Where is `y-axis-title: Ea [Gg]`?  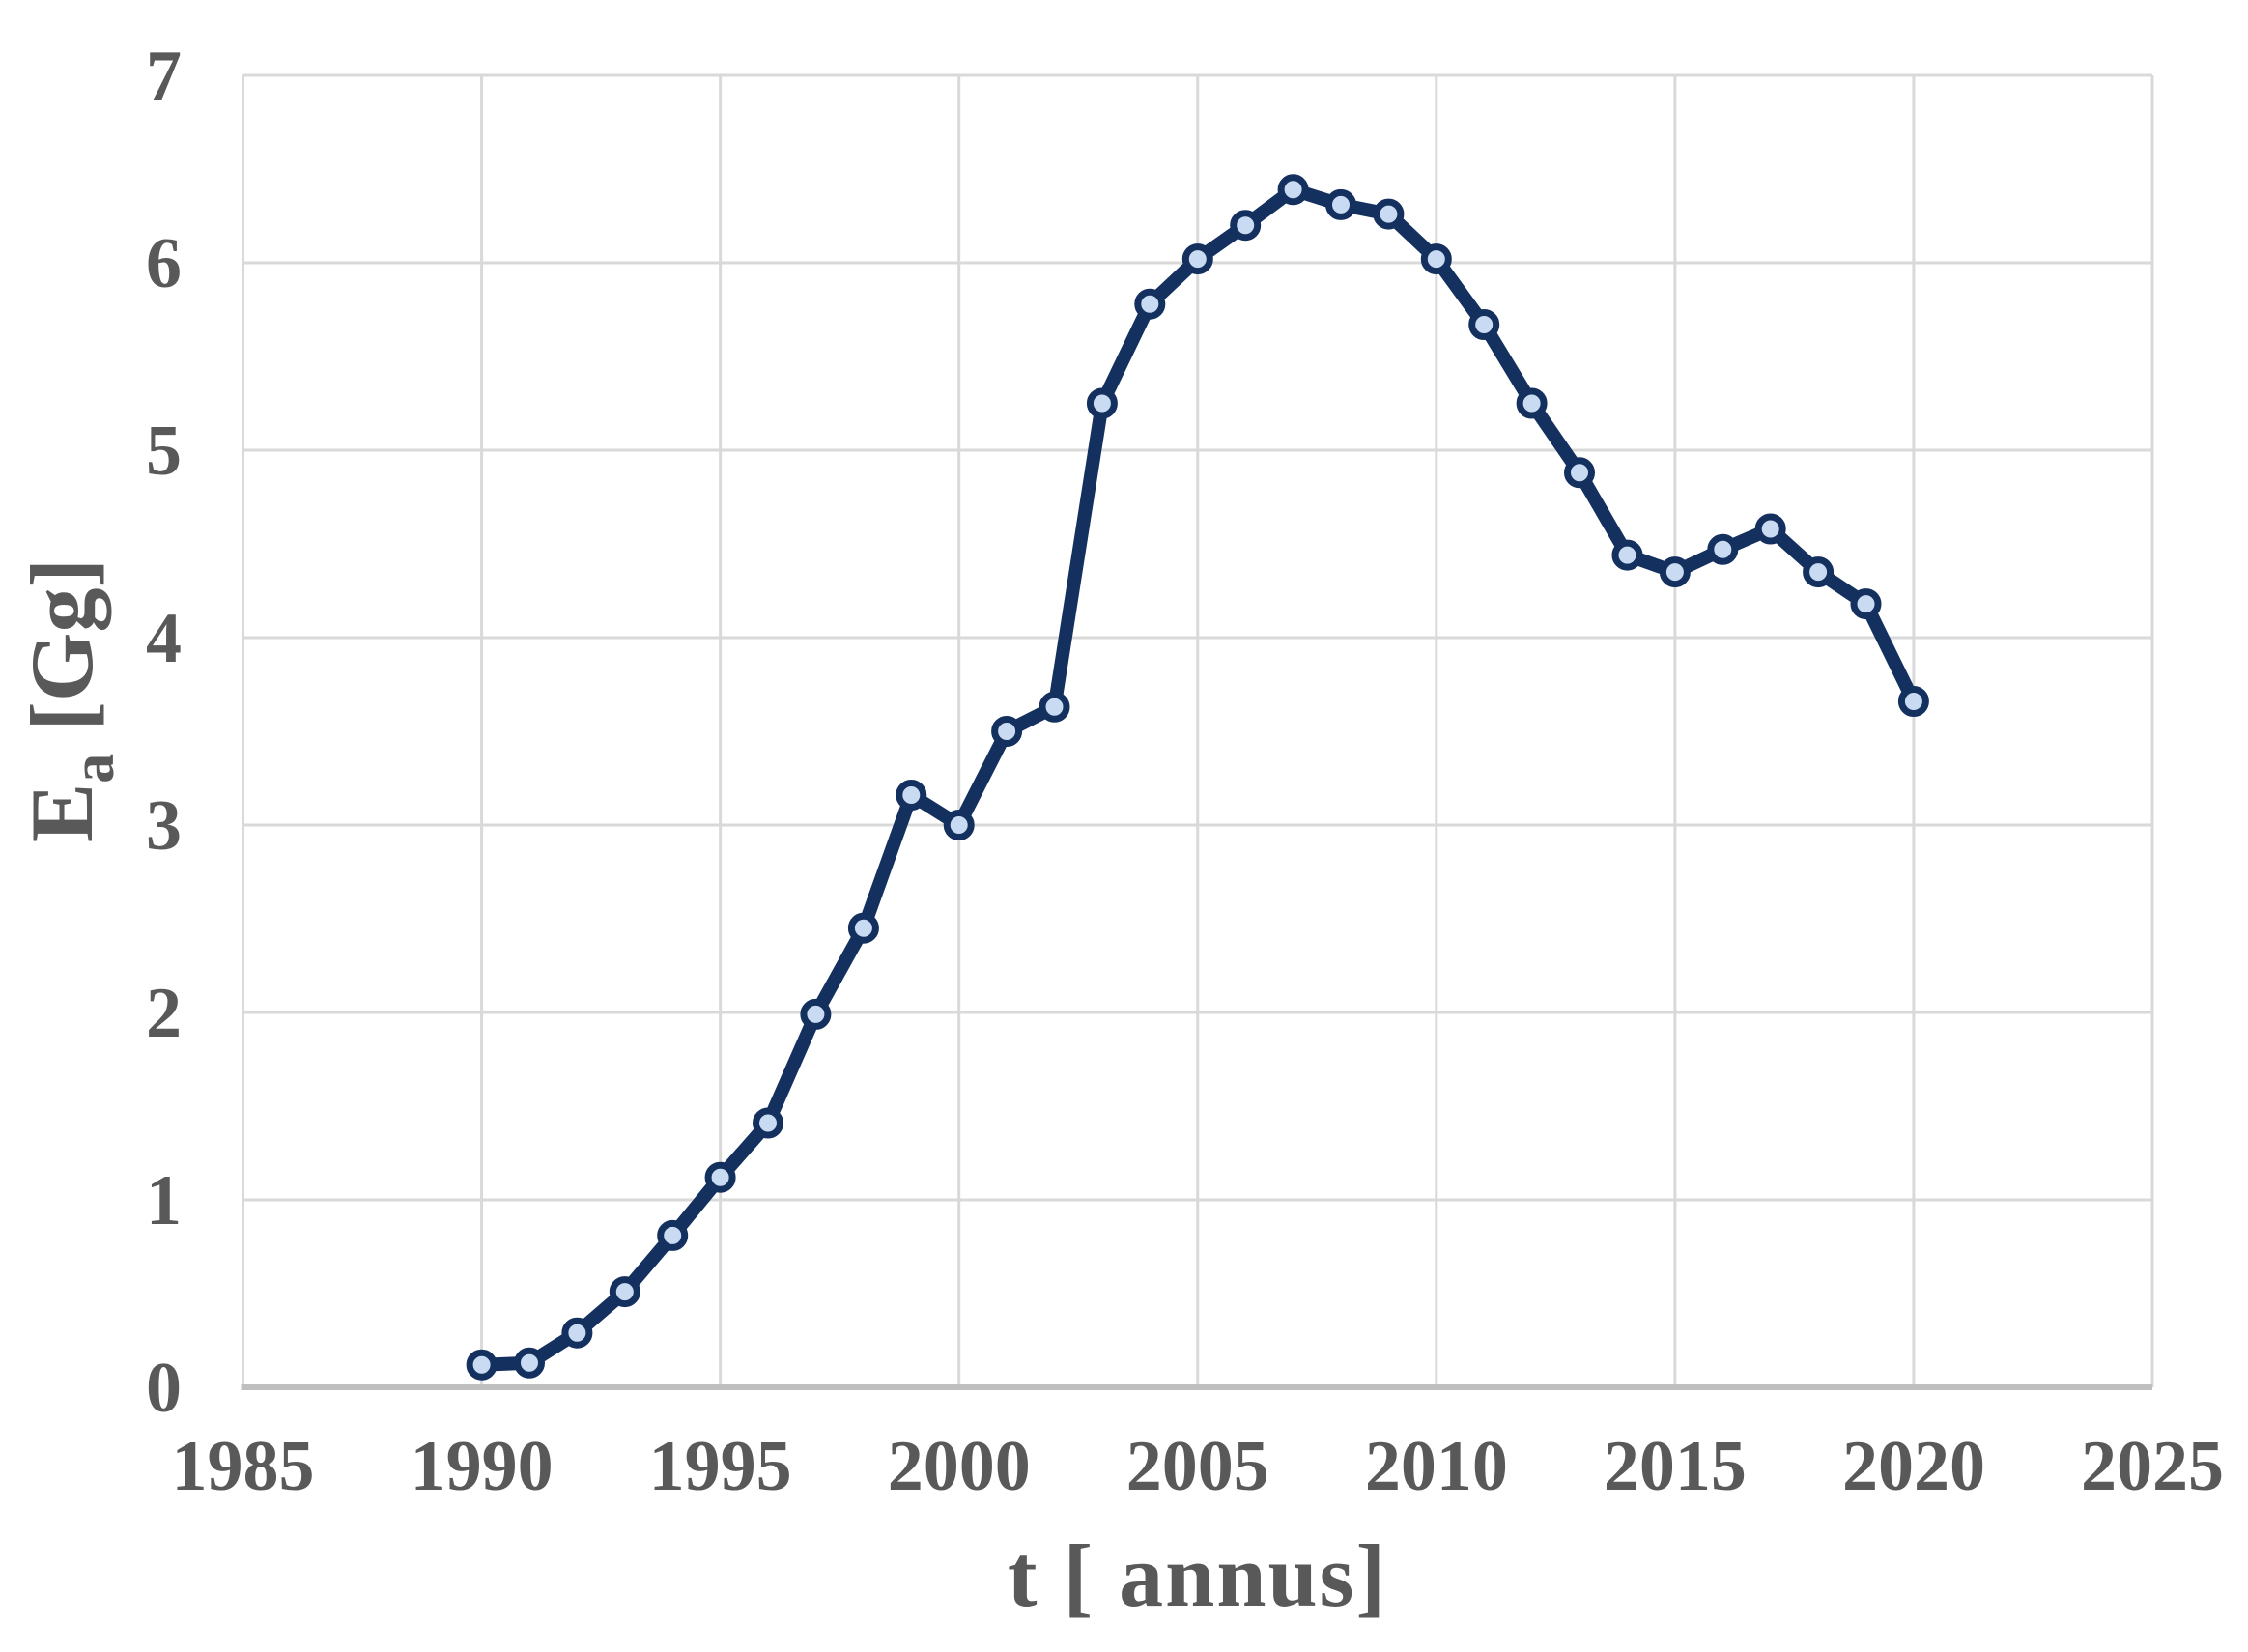
y-axis-title: Ea [Gg] is located at coordinates (69, 700).